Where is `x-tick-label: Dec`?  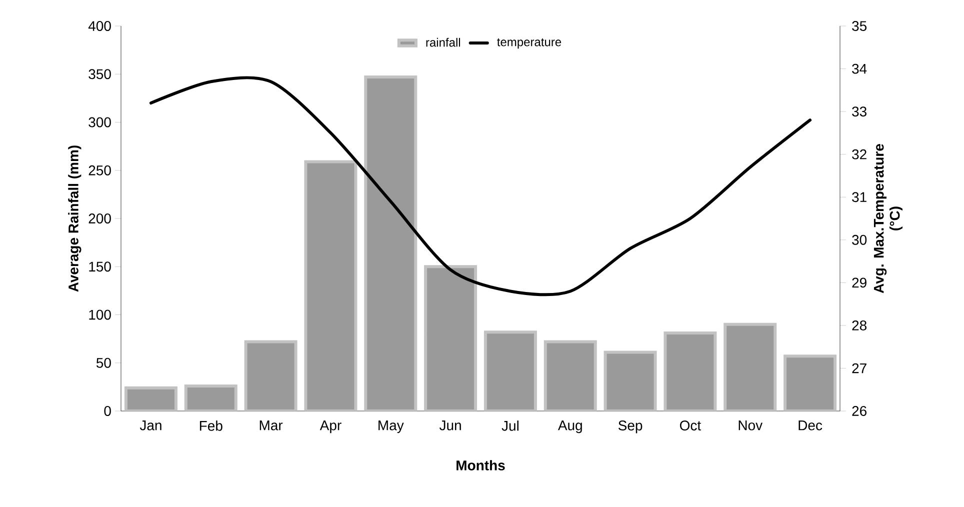
x-tick-label: Dec is located at coordinates (810, 425).